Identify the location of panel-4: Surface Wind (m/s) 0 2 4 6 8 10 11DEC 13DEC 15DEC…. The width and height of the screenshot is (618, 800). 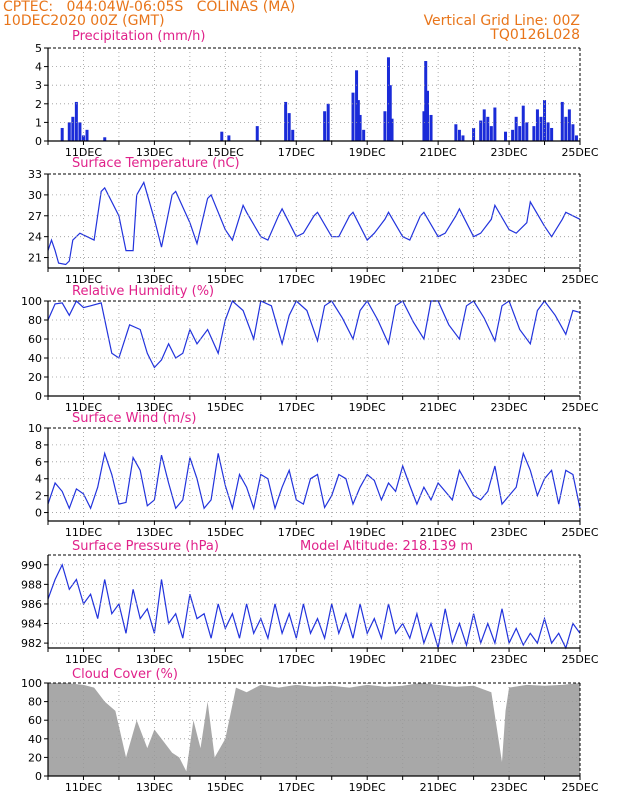
(313, 475).